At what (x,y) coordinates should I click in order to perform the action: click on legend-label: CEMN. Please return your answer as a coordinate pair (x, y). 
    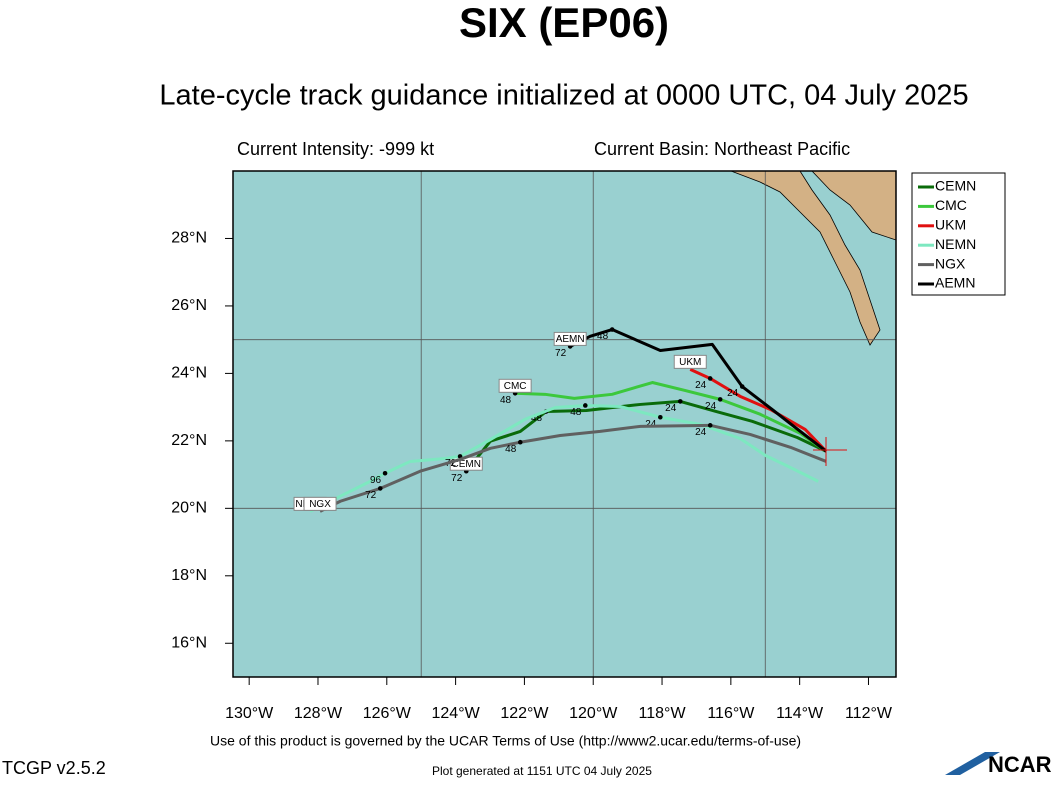
    Looking at the image, I should click on (955, 186).